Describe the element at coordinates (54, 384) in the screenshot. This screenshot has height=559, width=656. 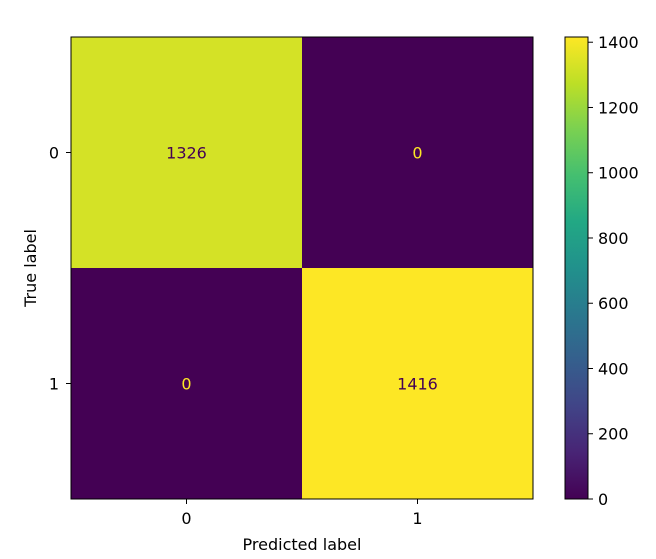
I see `y-tick-label: 1` at that location.